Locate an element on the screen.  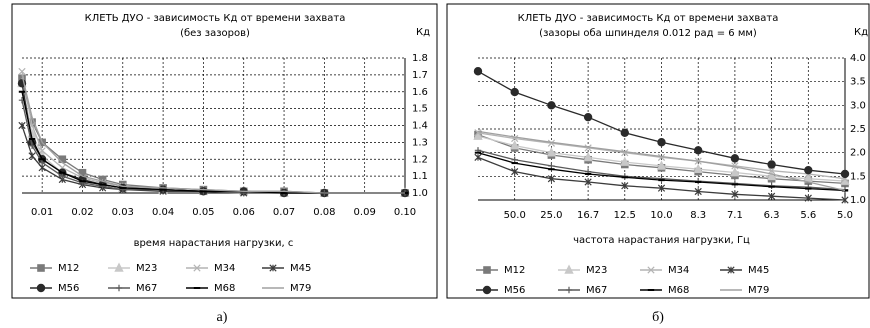
y-tick-label: 2.5 is located at coordinates (858, 129).